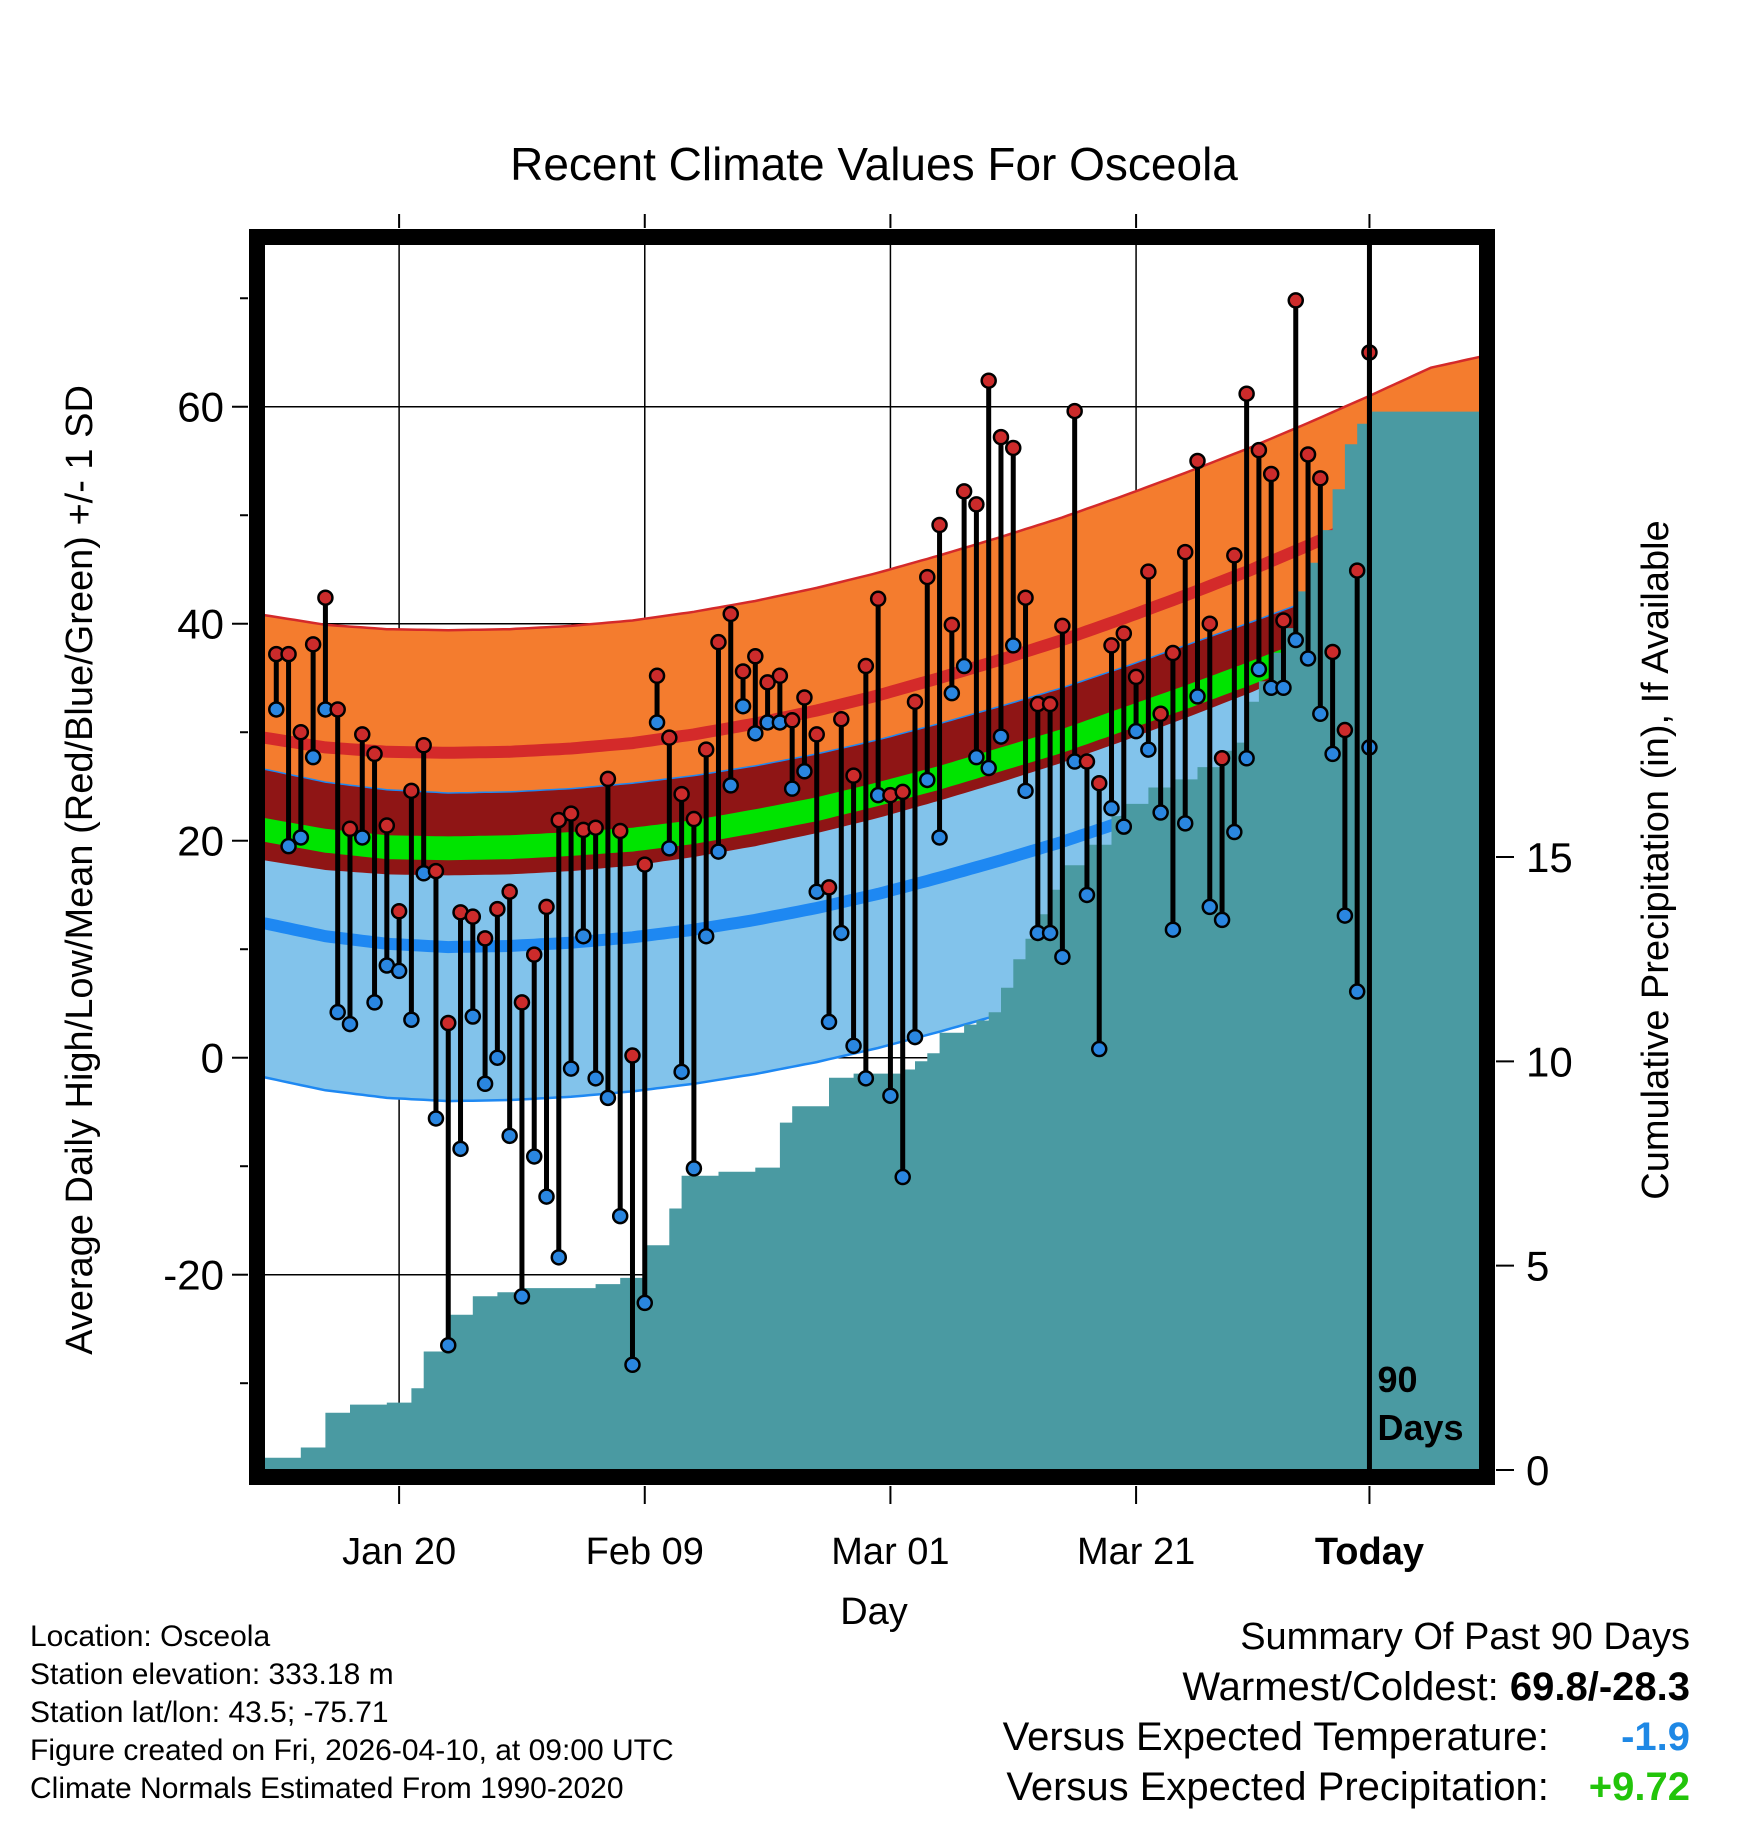  What do you see at coordinates (645, 1552) in the screenshot?
I see `x-tick-label: Feb 09` at bounding box center [645, 1552].